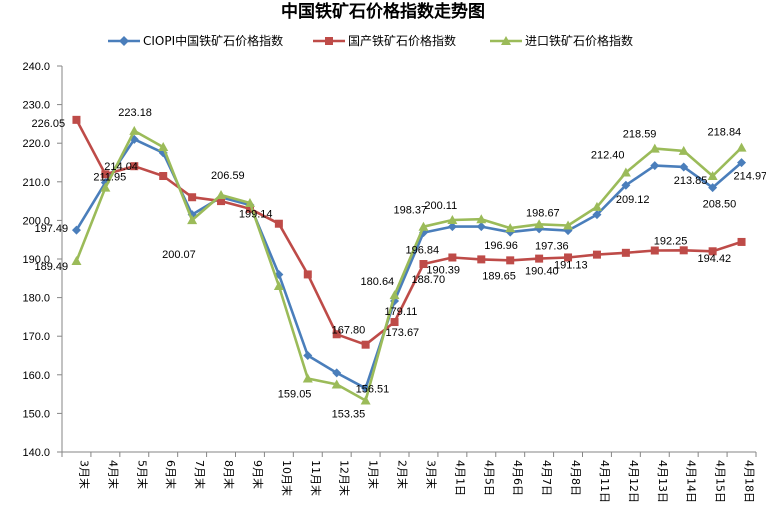  What do you see at coordinates (51, 267) in the screenshot?
I see `data-label: 189.49` at bounding box center [51, 267].